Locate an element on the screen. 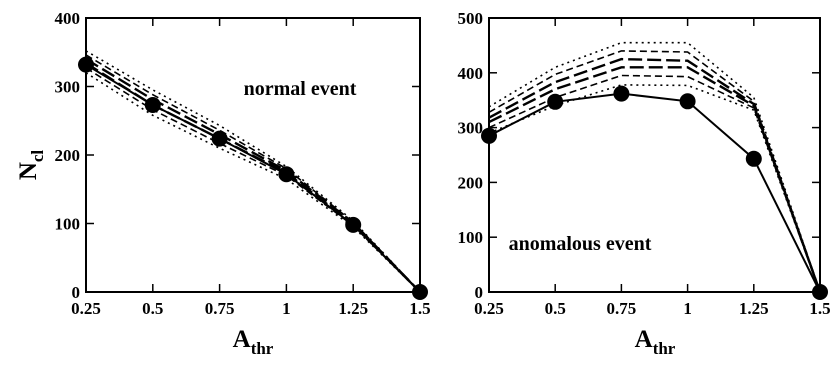  x-axis-label-normal: Athr is located at coordinates (253, 342).